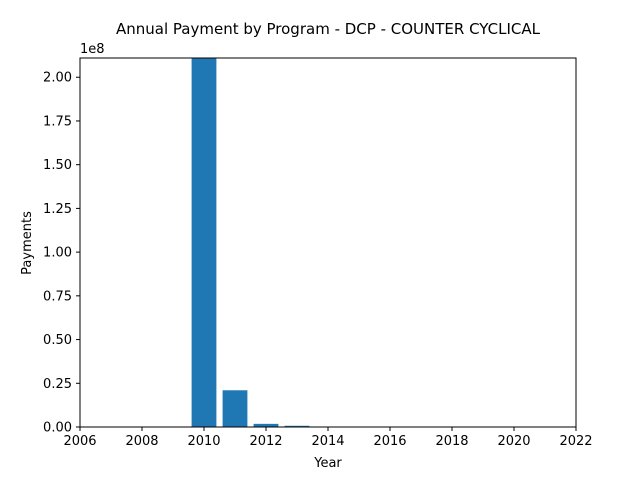 The width and height of the screenshot is (640, 480). I want to click on x-tick-label-2012: 2012, so click(265, 441).